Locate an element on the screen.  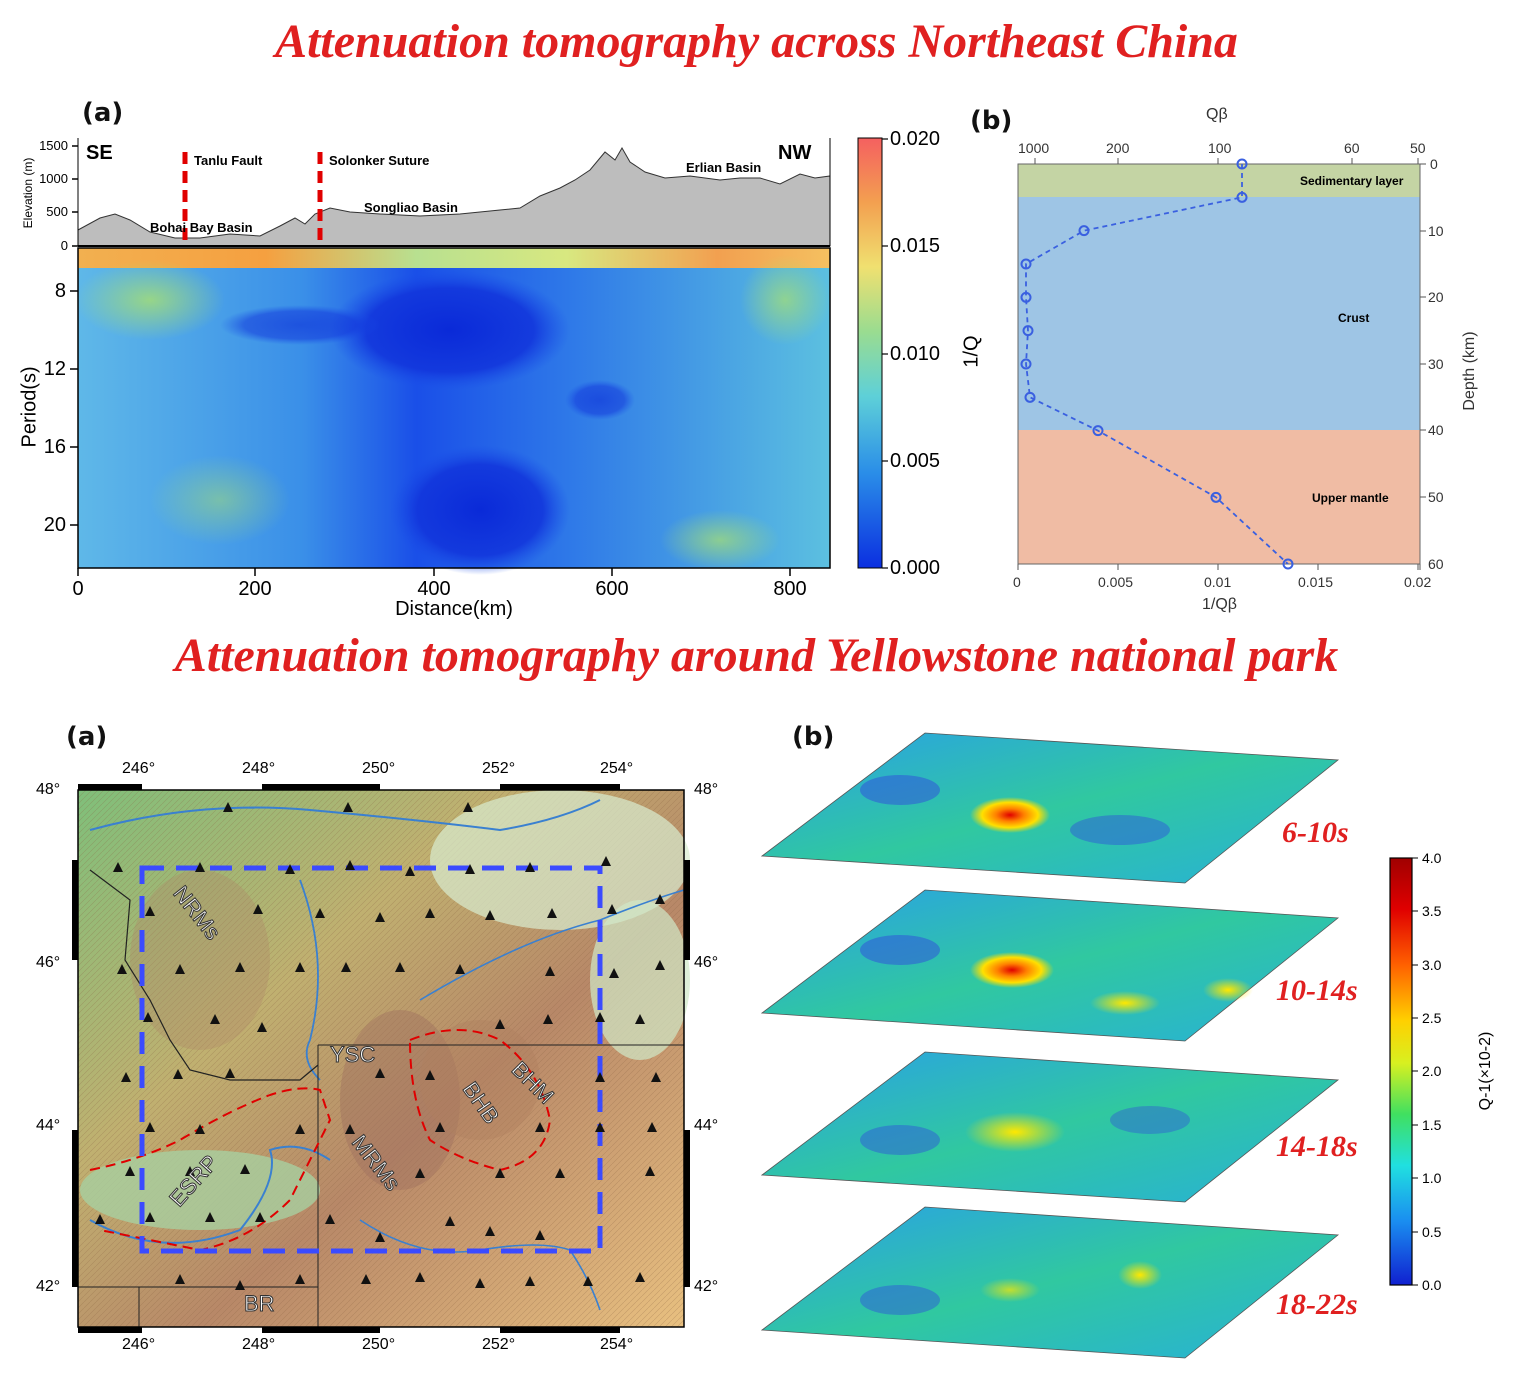
map-lon-tick-254-bottom: 254° is located at coordinates (617, 1344).